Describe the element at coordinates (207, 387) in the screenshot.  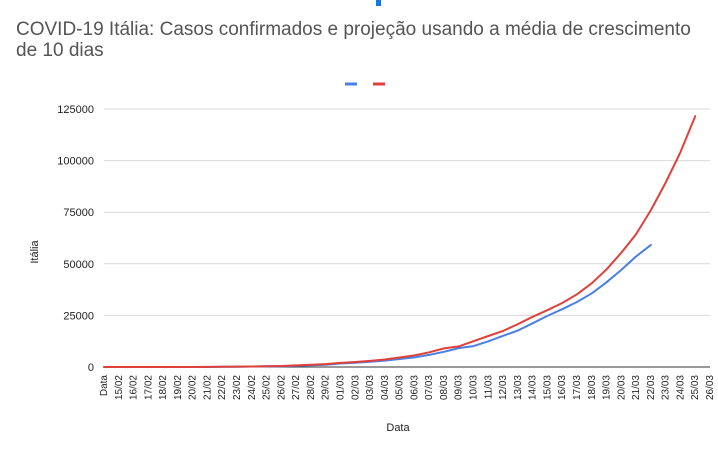
I see `x-tick-label: 21/02` at that location.